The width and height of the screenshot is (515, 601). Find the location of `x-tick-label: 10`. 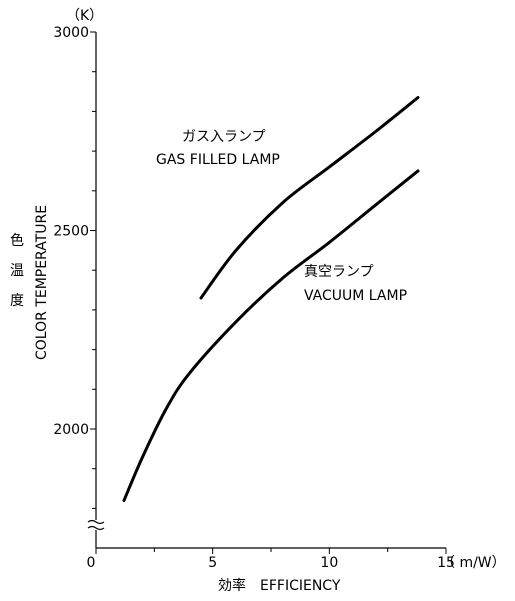

x-tick-label: 10 is located at coordinates (329, 563).